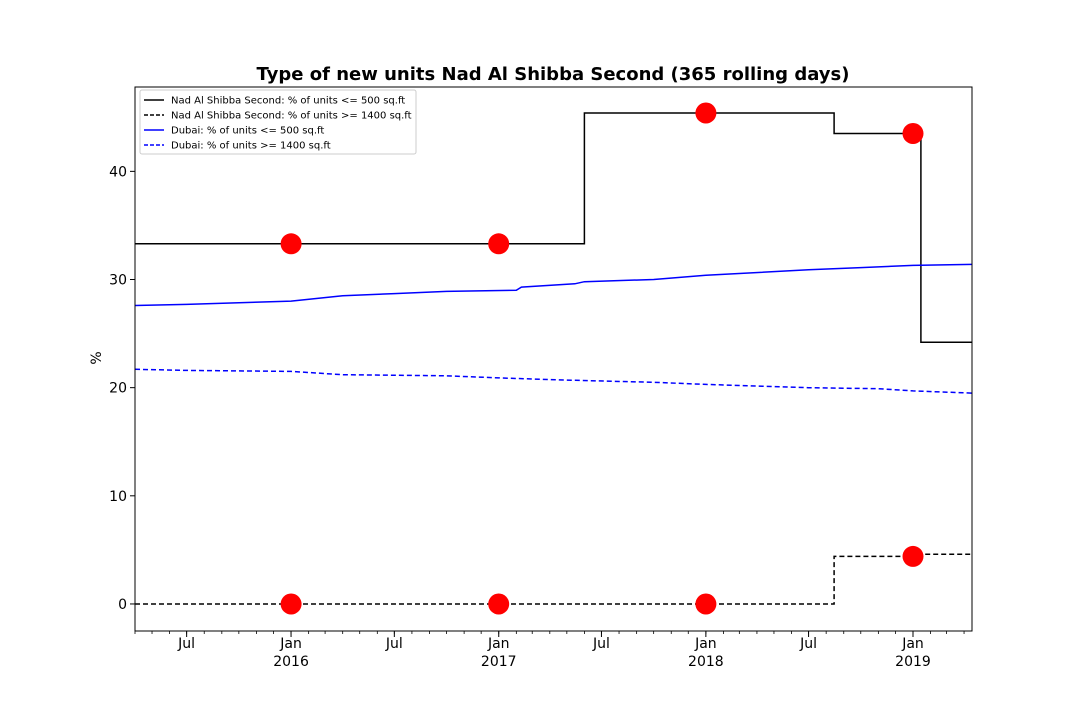  Describe the element at coordinates (706, 662) in the screenshot. I see `x-tick-year-label: 2018` at that location.